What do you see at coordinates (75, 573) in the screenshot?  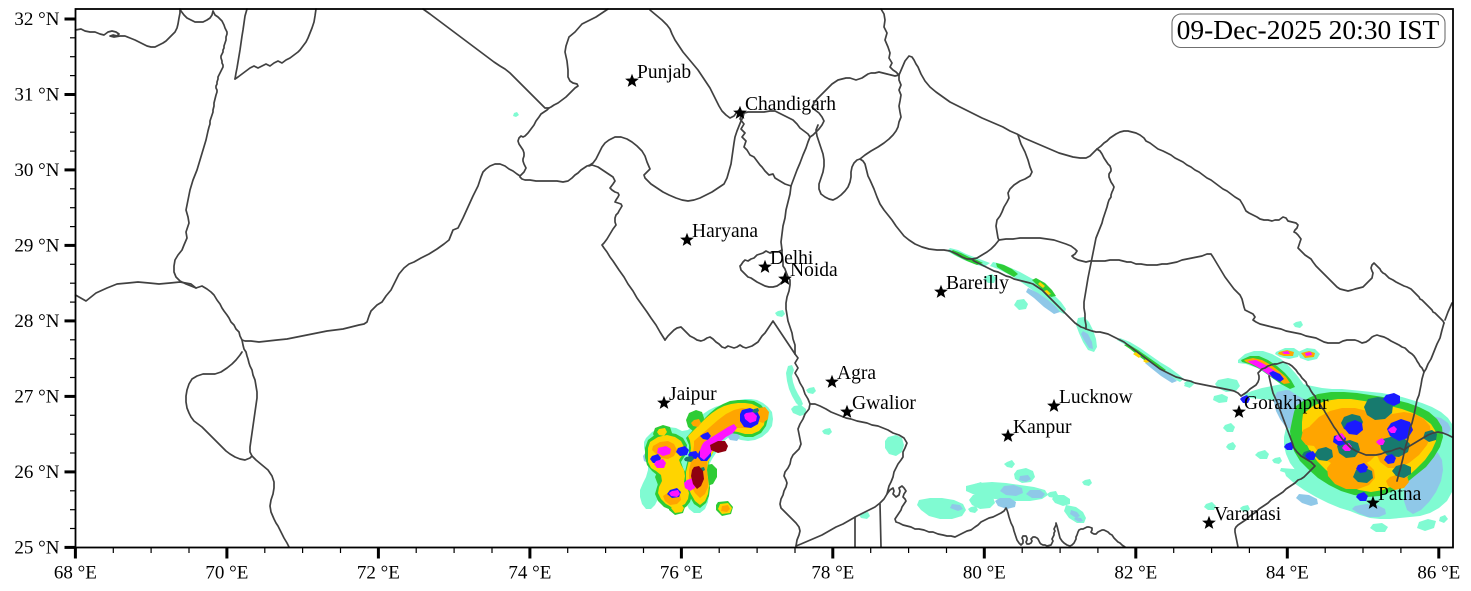 I see `svg-text: 68 °E` at bounding box center [75, 573].